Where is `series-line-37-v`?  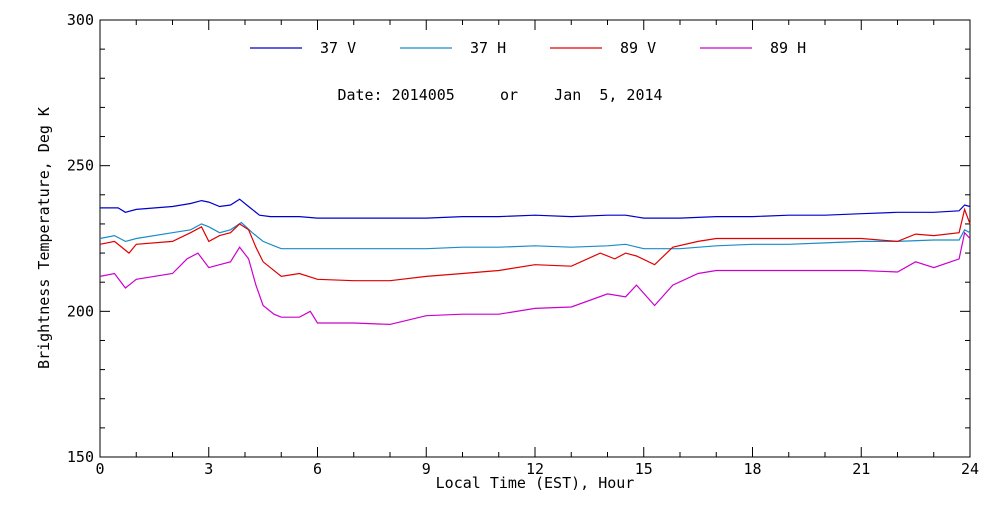
series-line-37-v is located at coordinates (535, 208).